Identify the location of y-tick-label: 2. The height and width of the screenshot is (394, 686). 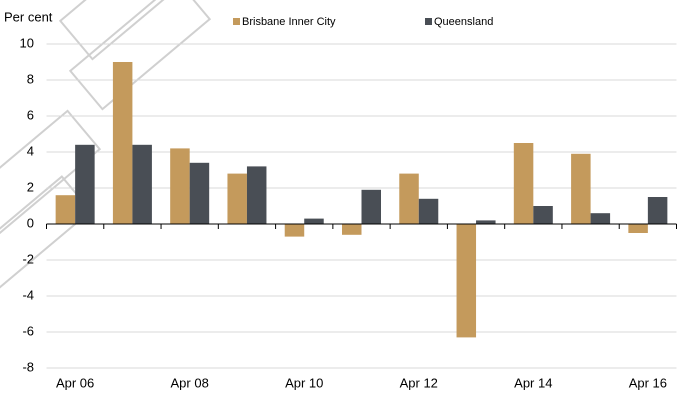
(30, 186).